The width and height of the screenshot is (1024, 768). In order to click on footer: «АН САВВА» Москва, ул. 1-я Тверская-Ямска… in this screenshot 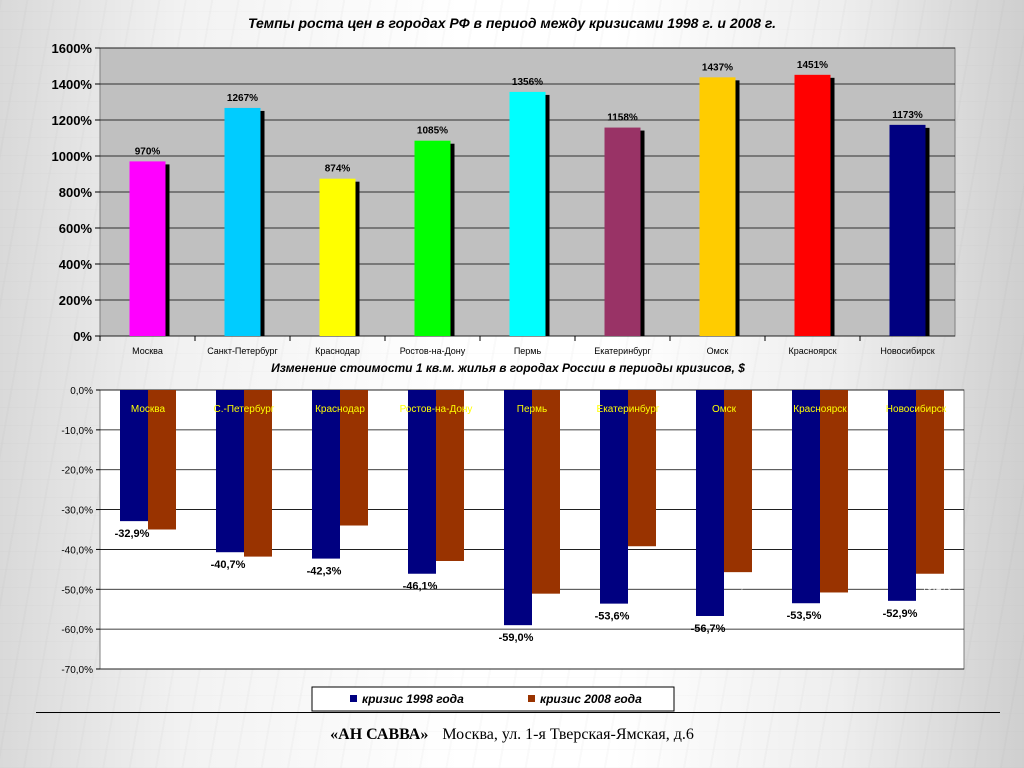, I will do `click(512, 735)`.